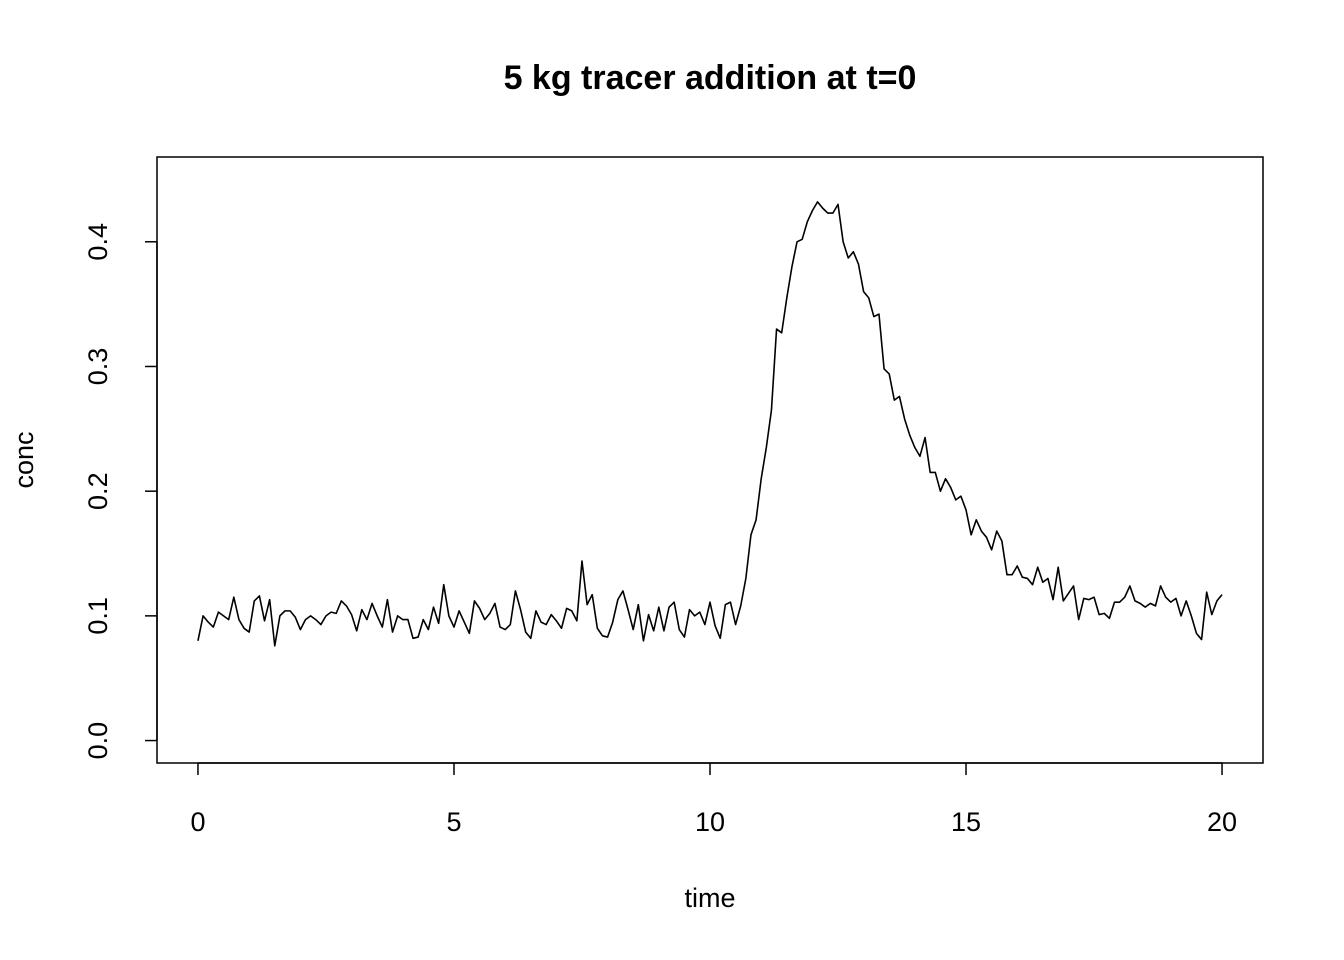  Describe the element at coordinates (197, 822) in the screenshot. I see `x-tick-label: 0` at that location.